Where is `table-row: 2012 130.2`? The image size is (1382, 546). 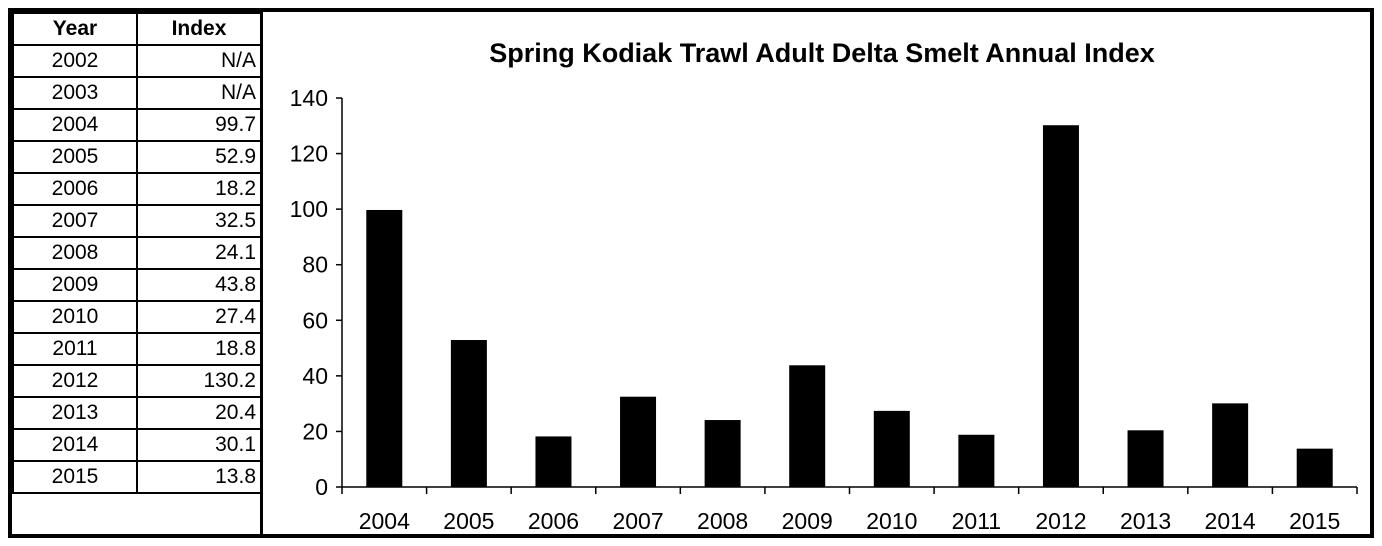
table-row: 2012 130.2 is located at coordinates (137, 381).